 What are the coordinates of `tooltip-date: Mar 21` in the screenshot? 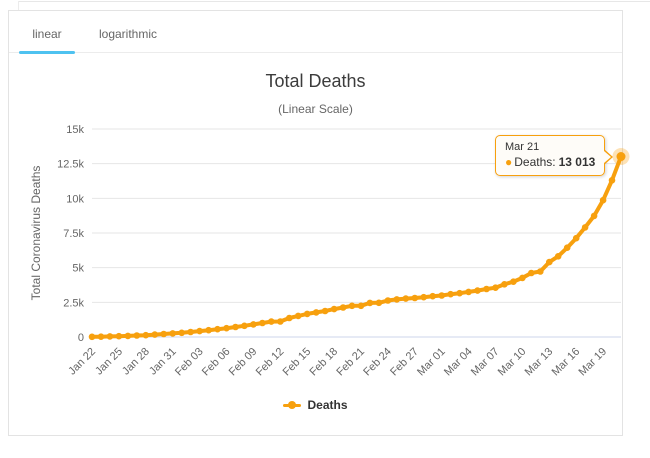 It's located at (522, 147).